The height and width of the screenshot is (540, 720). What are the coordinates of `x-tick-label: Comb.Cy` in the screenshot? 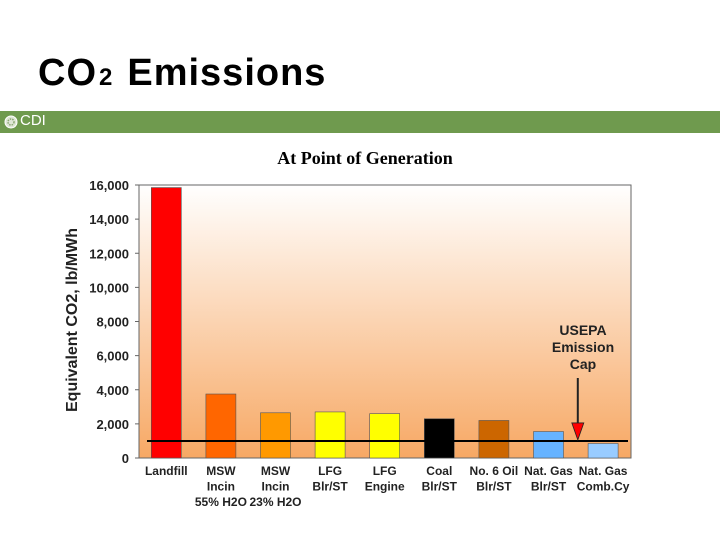 It's located at (603, 487).